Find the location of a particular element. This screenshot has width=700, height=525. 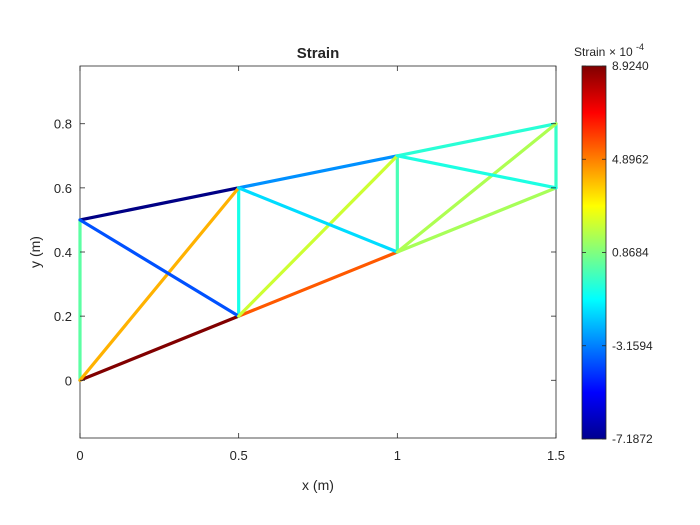

x-tick-label: 1.5 is located at coordinates (556, 455).